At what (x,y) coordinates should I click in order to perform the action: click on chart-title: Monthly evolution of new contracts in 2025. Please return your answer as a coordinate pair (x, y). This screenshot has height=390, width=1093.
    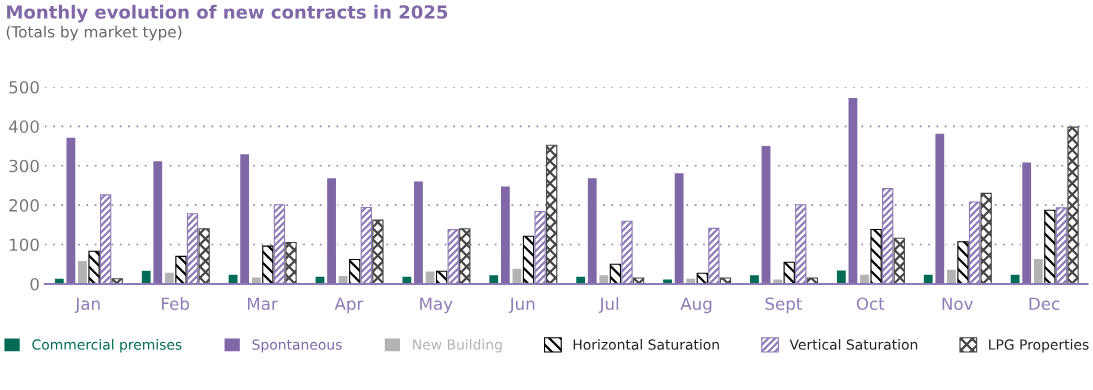
    Looking at the image, I should click on (227, 13).